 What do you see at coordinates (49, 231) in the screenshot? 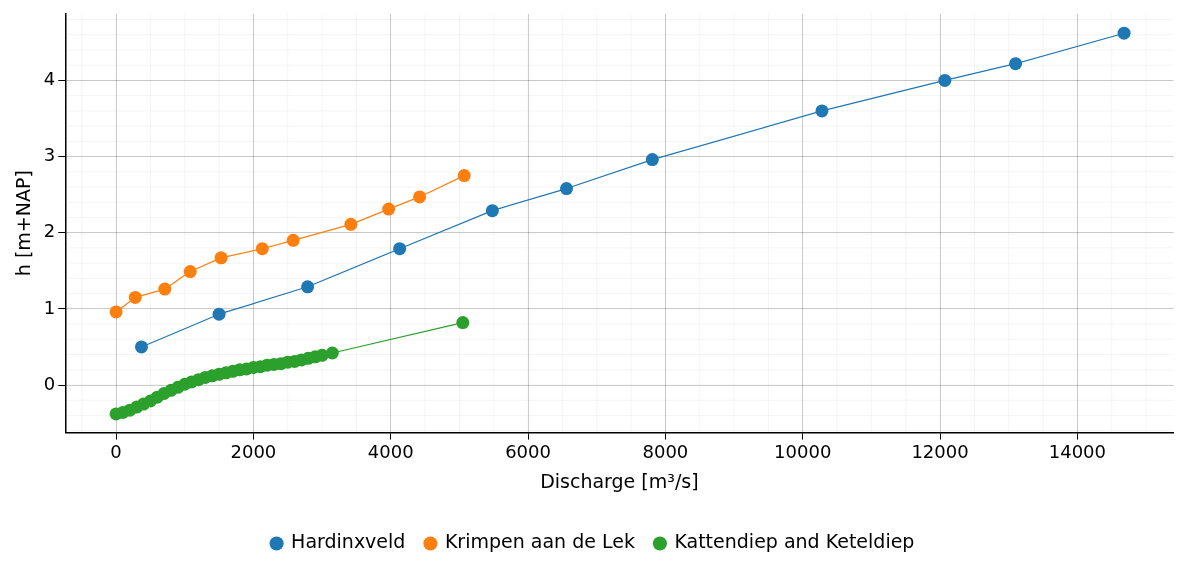
I see `y-tick-label: 2` at bounding box center [49, 231].